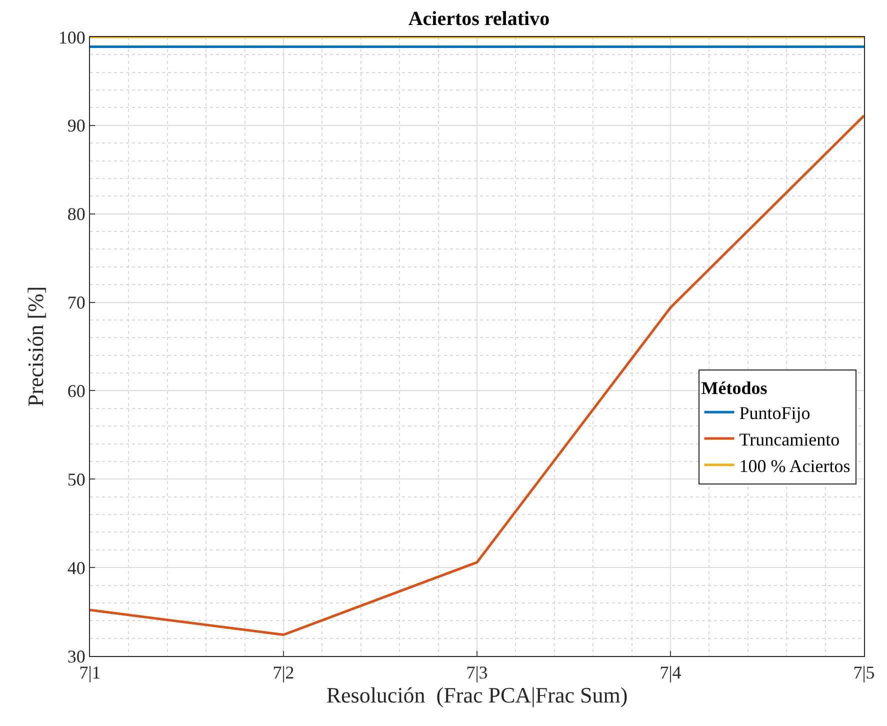 The width and height of the screenshot is (887, 726). Describe the element at coordinates (774, 413) in the screenshot. I see `legend-label: PuntoFijo` at that location.